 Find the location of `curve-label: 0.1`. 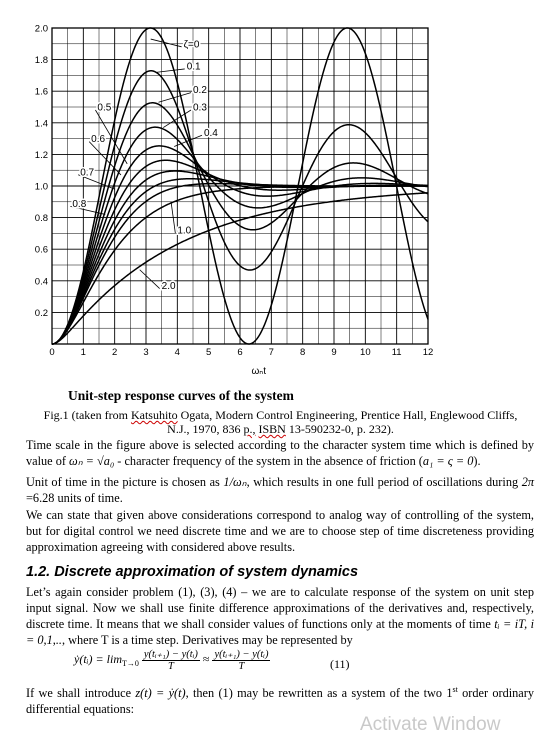

curve-label: 0.1 is located at coordinates (194, 66).